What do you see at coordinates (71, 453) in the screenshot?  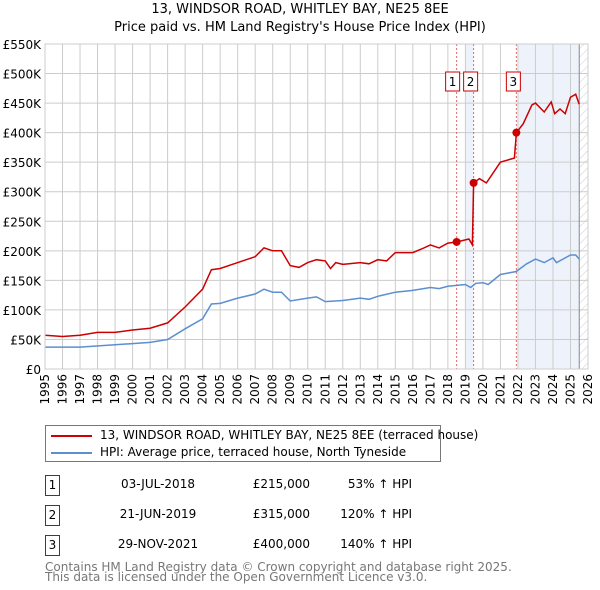 I see `legend-swatch-hpi` at bounding box center [71, 453].